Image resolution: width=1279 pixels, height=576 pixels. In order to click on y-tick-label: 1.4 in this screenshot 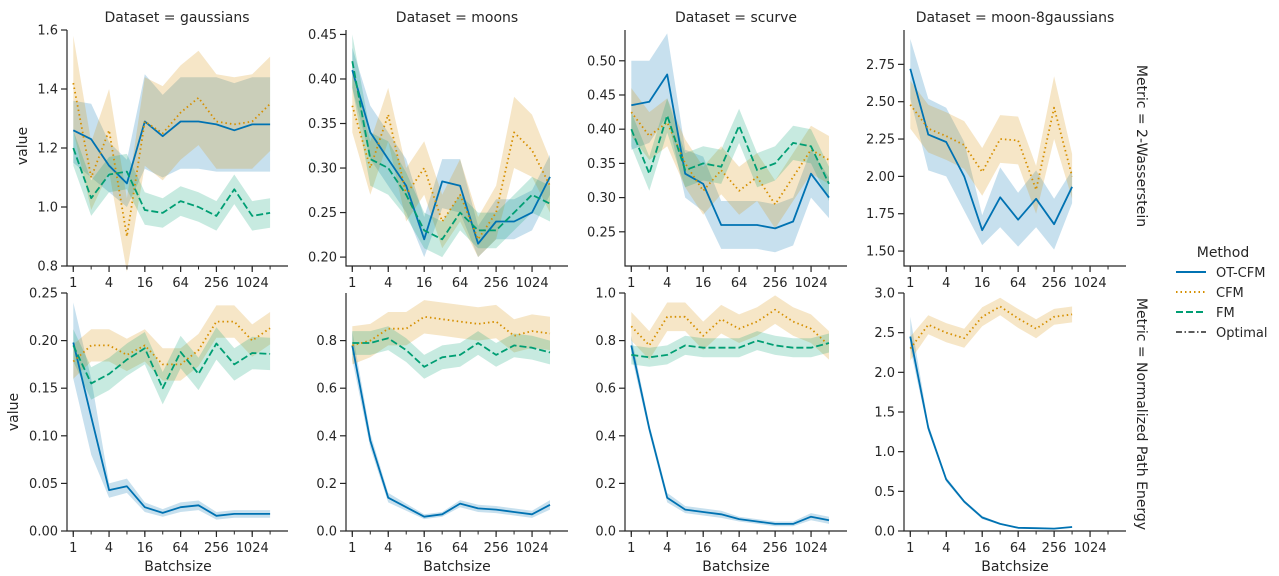, I will do `click(47, 90)`.